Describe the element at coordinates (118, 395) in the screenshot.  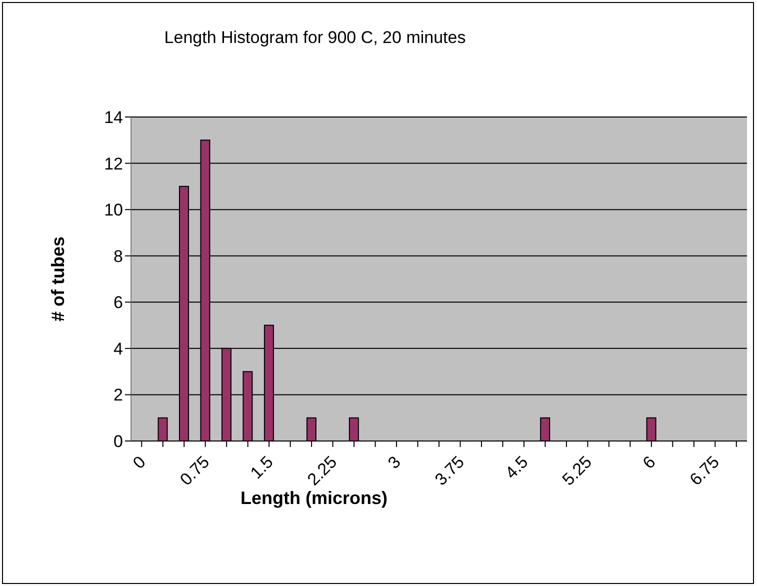
I see `y-tick-label: 2` at that location.